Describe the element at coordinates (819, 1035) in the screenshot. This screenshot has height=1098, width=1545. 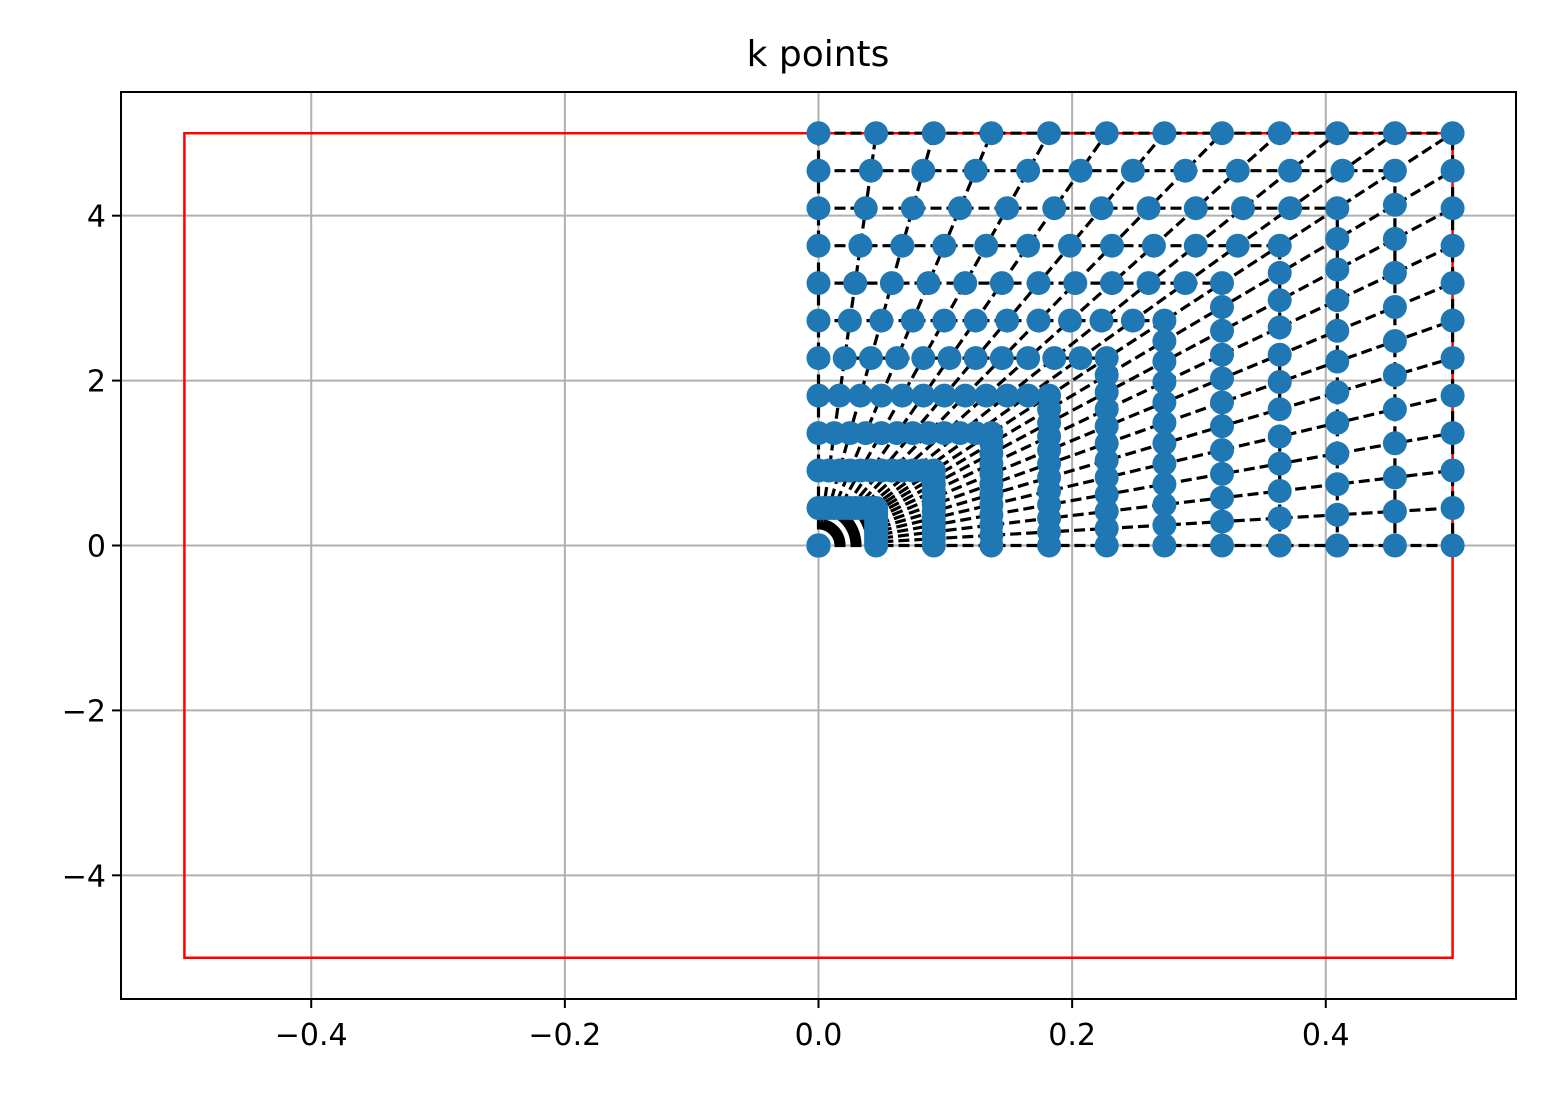
I see `x-tick-label: 0.0` at that location.